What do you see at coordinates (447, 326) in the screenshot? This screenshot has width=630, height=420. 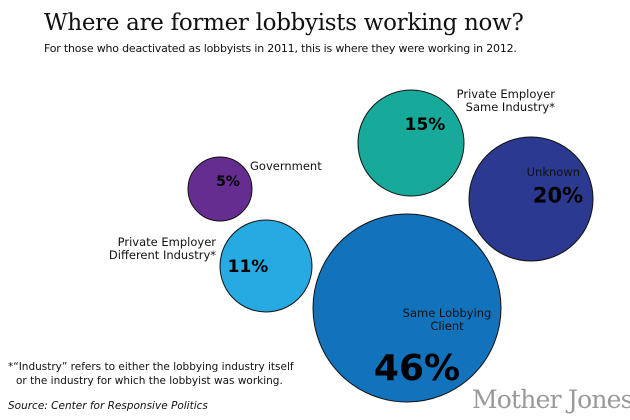 I see `category-label-same-lobbying-client: Client` at bounding box center [447, 326].